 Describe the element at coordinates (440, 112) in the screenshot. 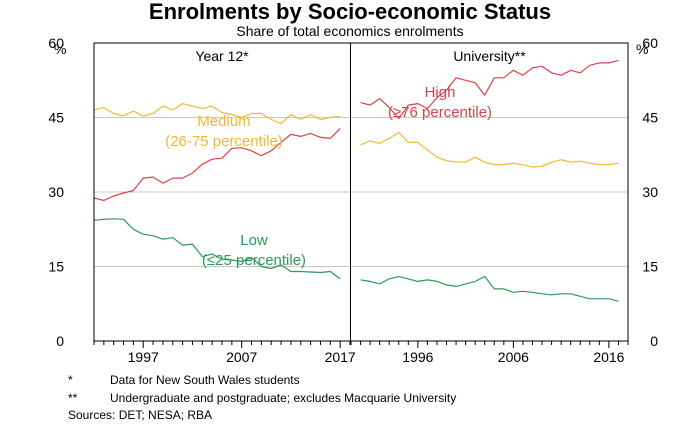

I see `series-label-high-range: (≥76 percentile)` at that location.